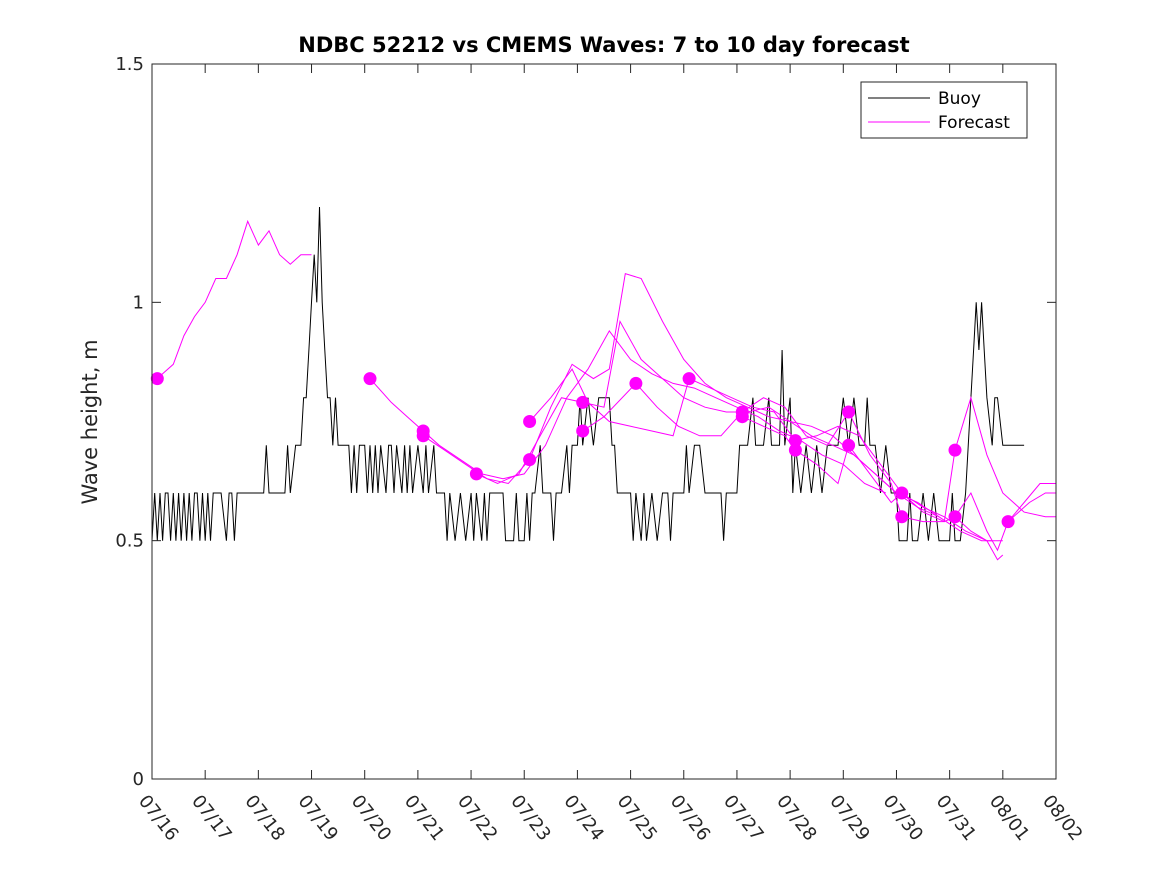 The image size is (1167, 875). Describe the element at coordinates (530, 818) in the screenshot. I see `x-tick-label-7: 07/23` at that location.